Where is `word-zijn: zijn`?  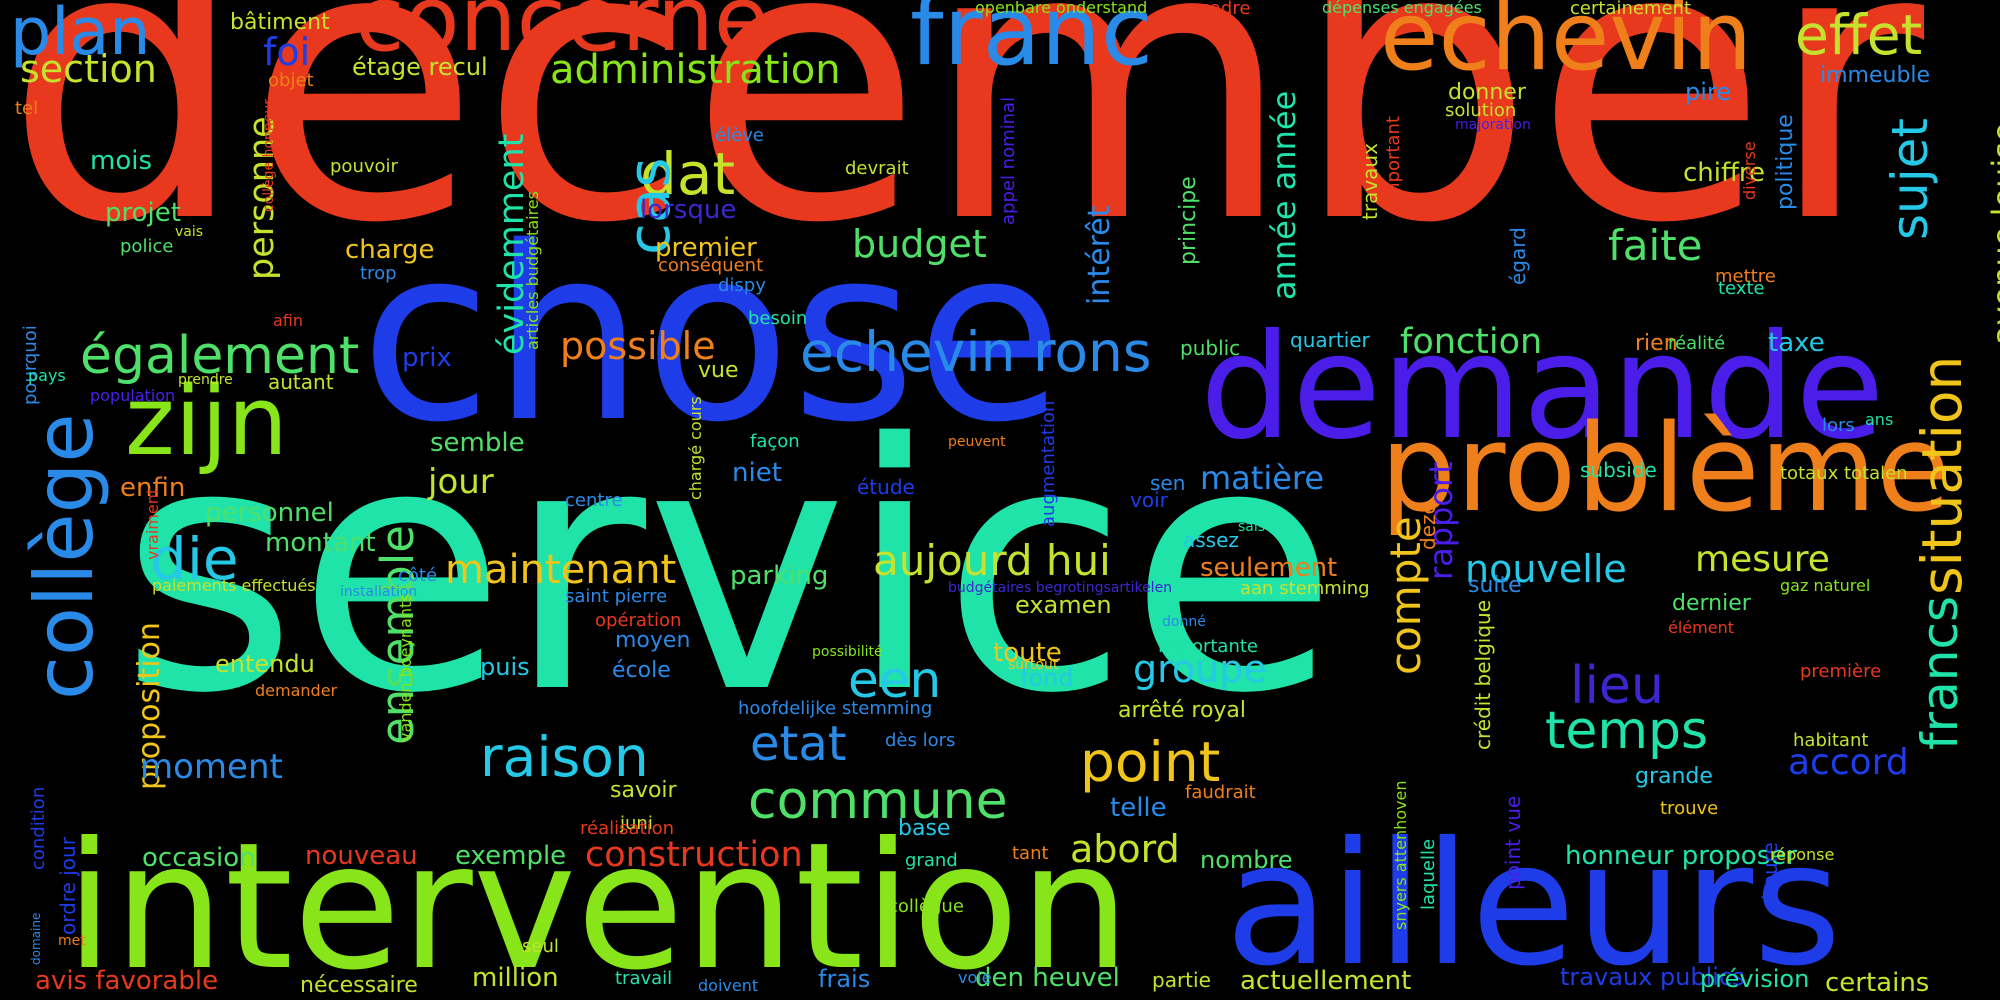 word-zijn: zijn is located at coordinates (206, 422).